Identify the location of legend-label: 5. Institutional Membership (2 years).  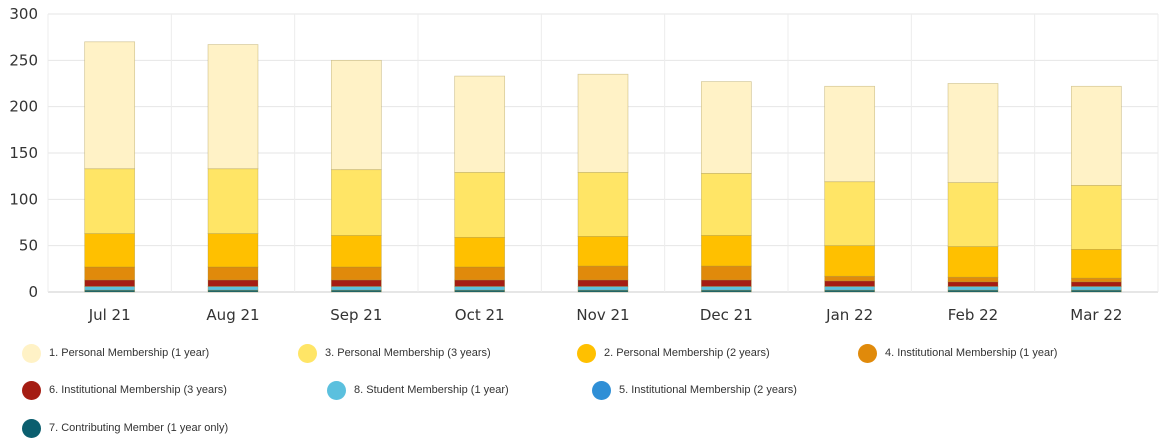
(708, 390).